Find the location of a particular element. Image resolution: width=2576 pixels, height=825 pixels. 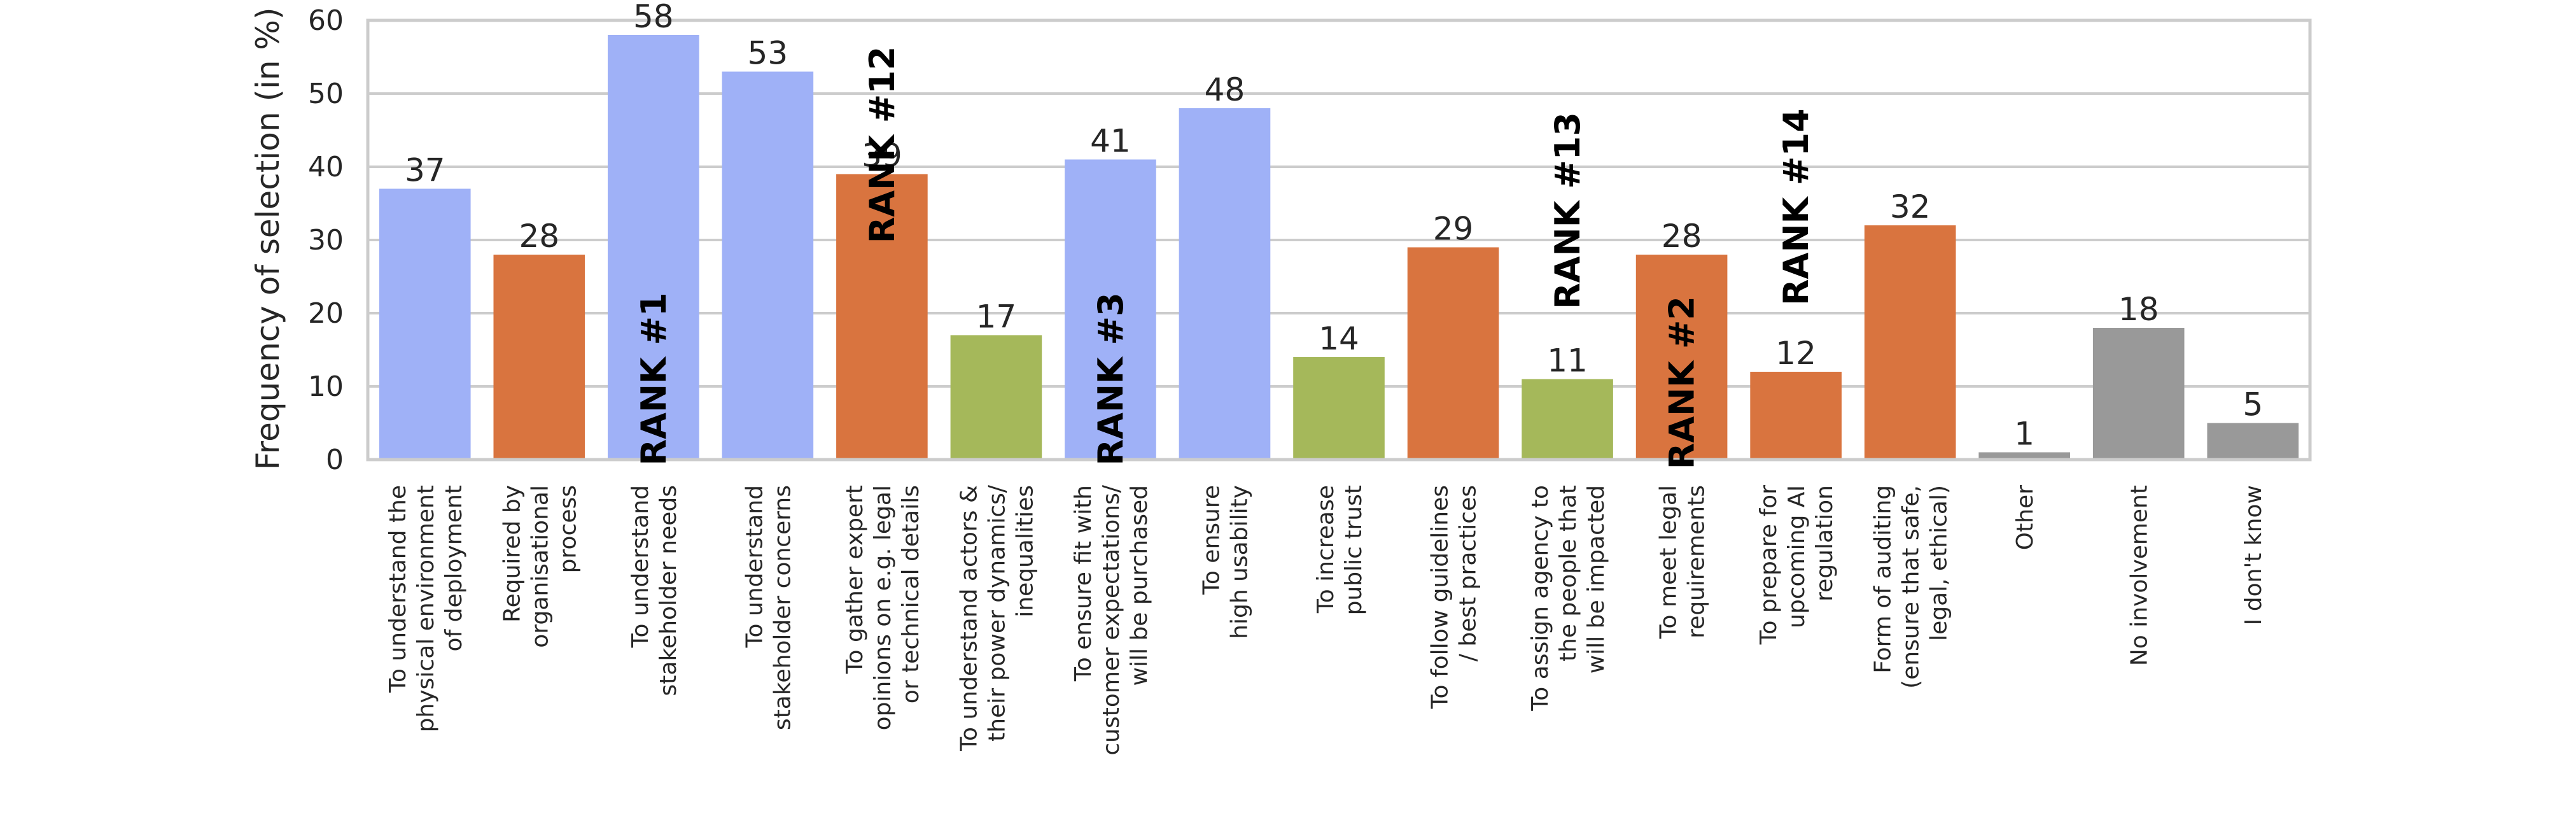

category-label: Other is located at coordinates (2025, 517).